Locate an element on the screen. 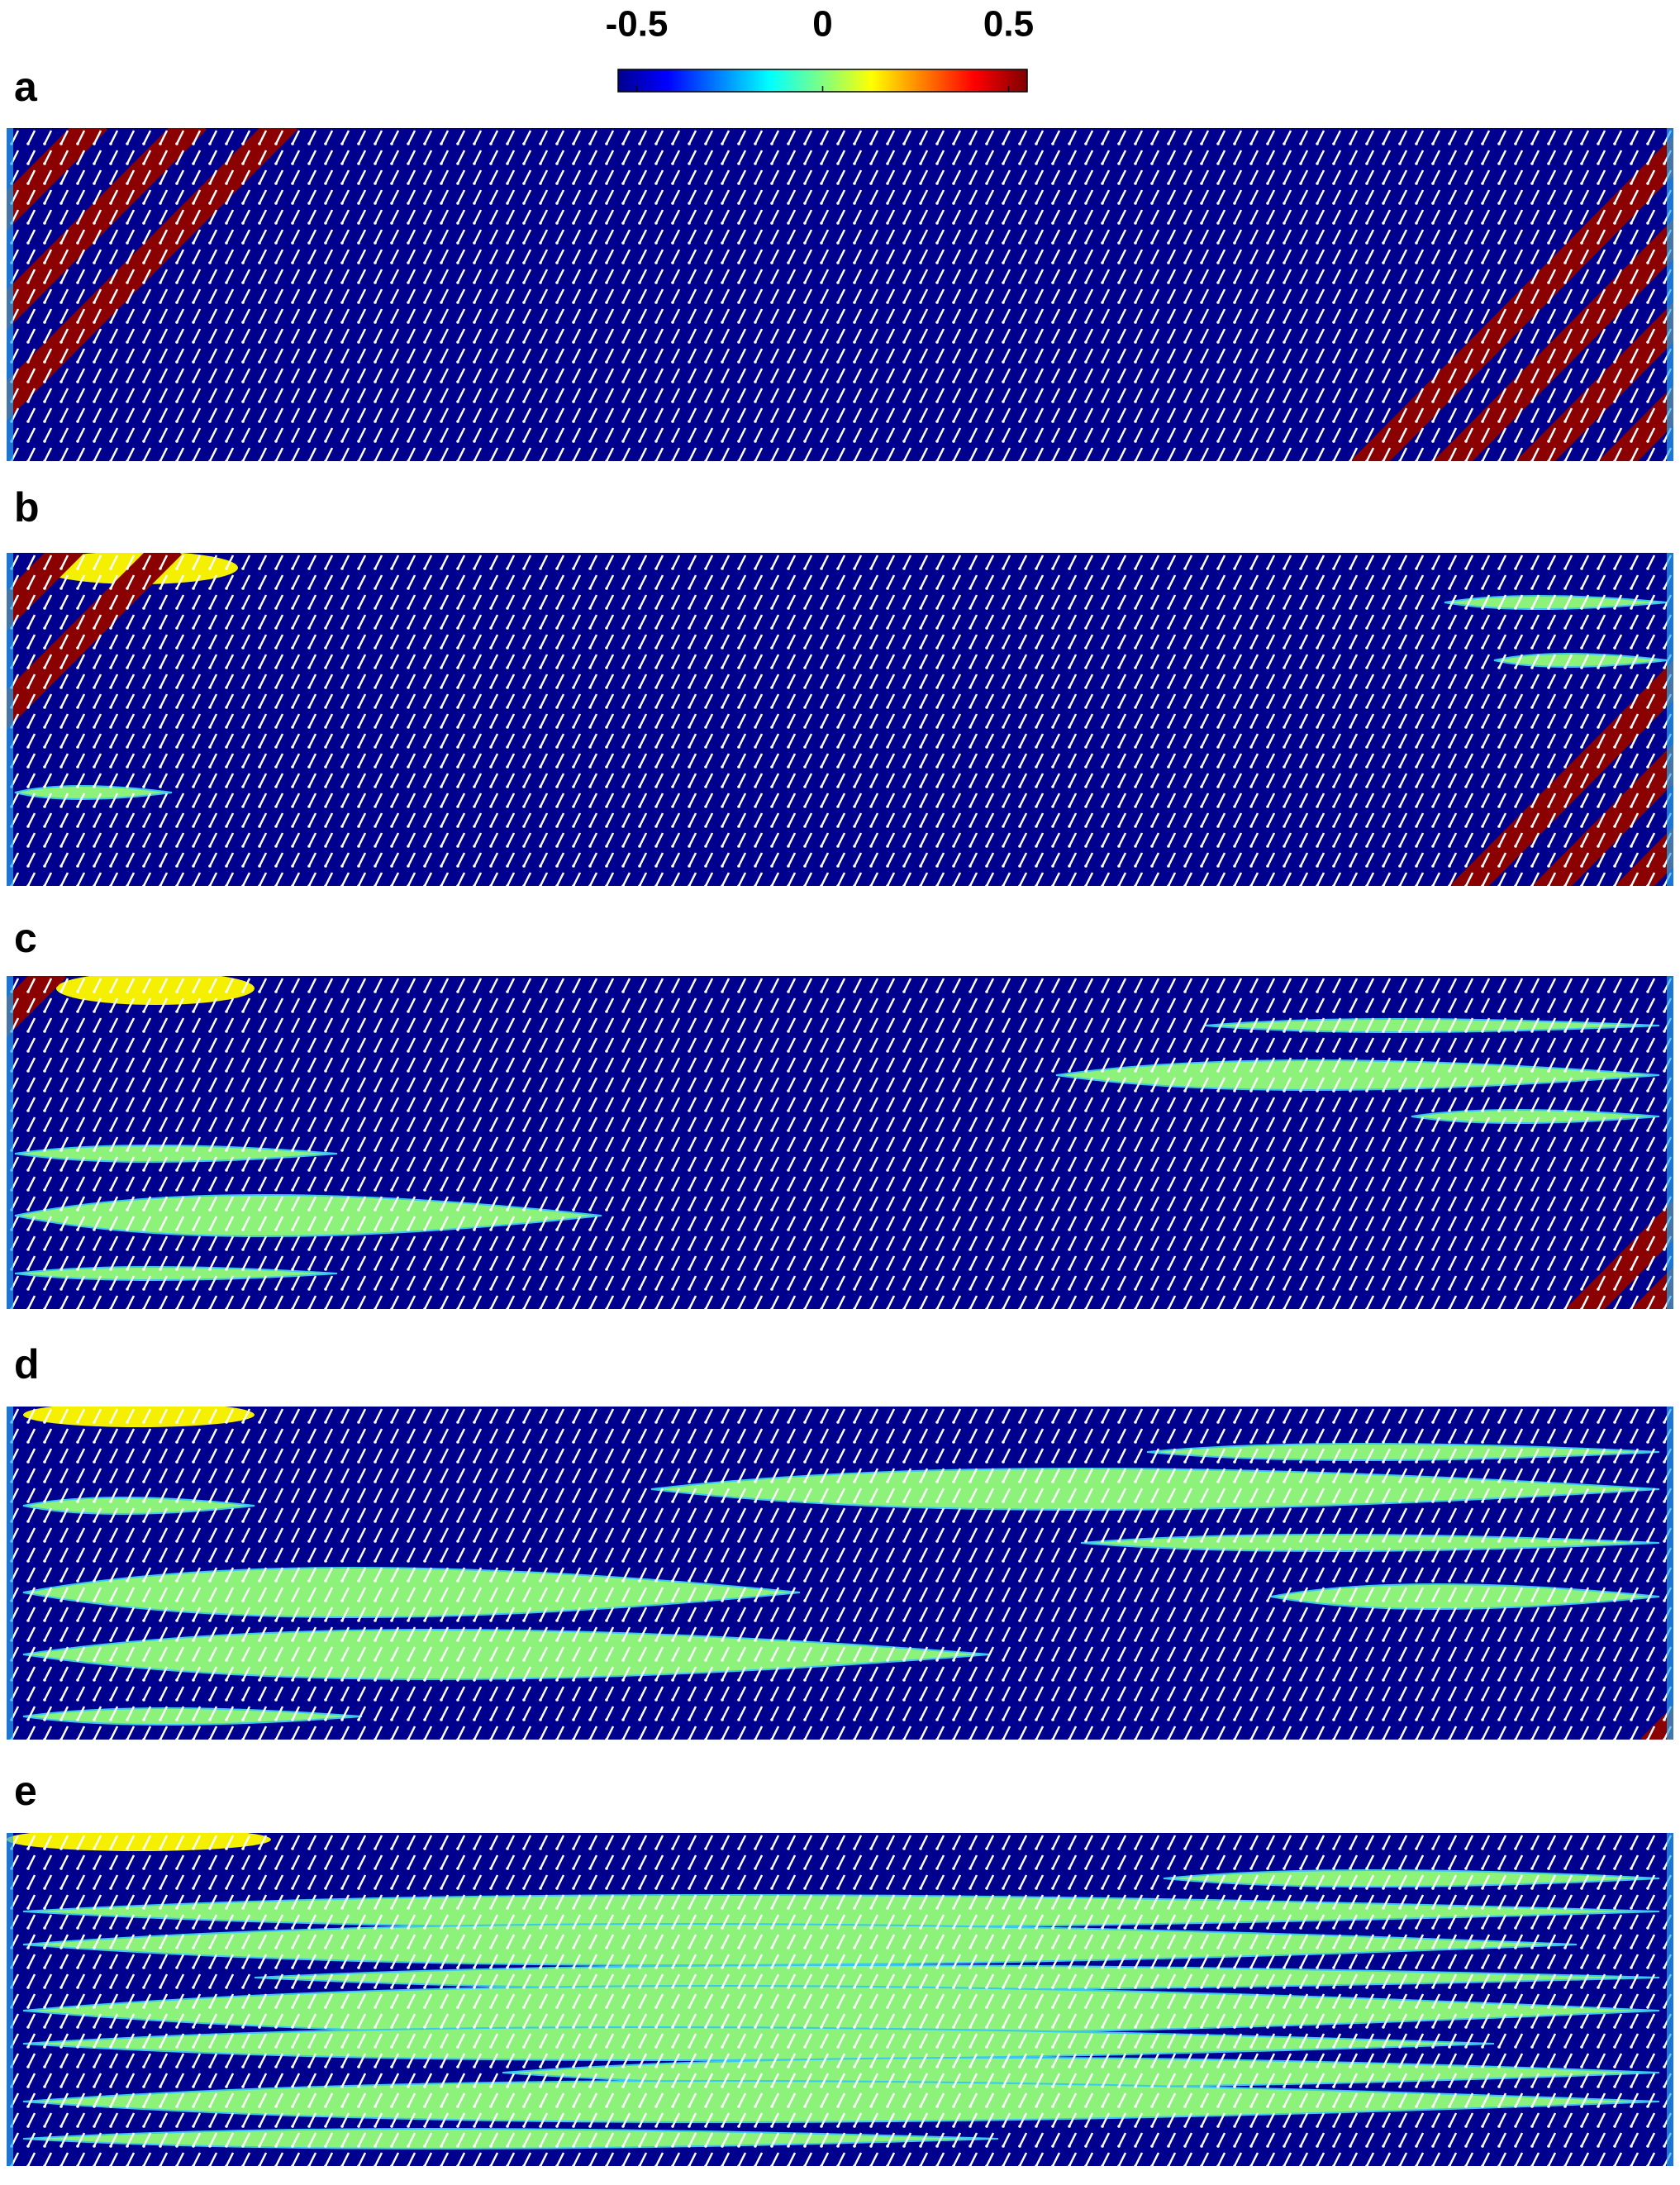  colorbar-tick-label: 0 is located at coordinates (822, 24).